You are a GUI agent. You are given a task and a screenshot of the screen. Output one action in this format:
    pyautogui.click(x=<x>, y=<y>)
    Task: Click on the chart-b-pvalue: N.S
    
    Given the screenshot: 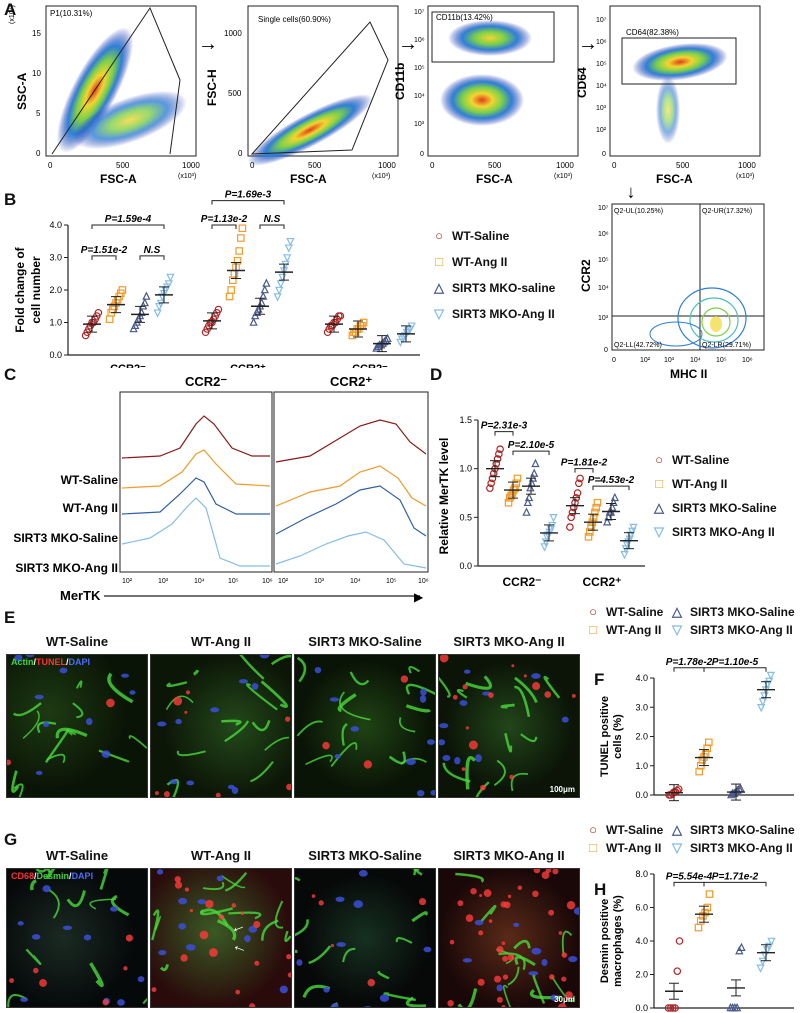 What is the action you would take?
    pyautogui.click(x=152, y=250)
    